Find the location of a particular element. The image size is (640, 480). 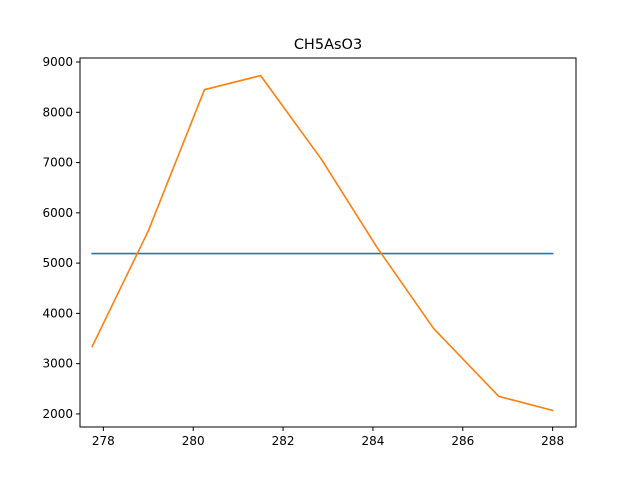

chart-title: CH5AsO3 is located at coordinates (328, 45).